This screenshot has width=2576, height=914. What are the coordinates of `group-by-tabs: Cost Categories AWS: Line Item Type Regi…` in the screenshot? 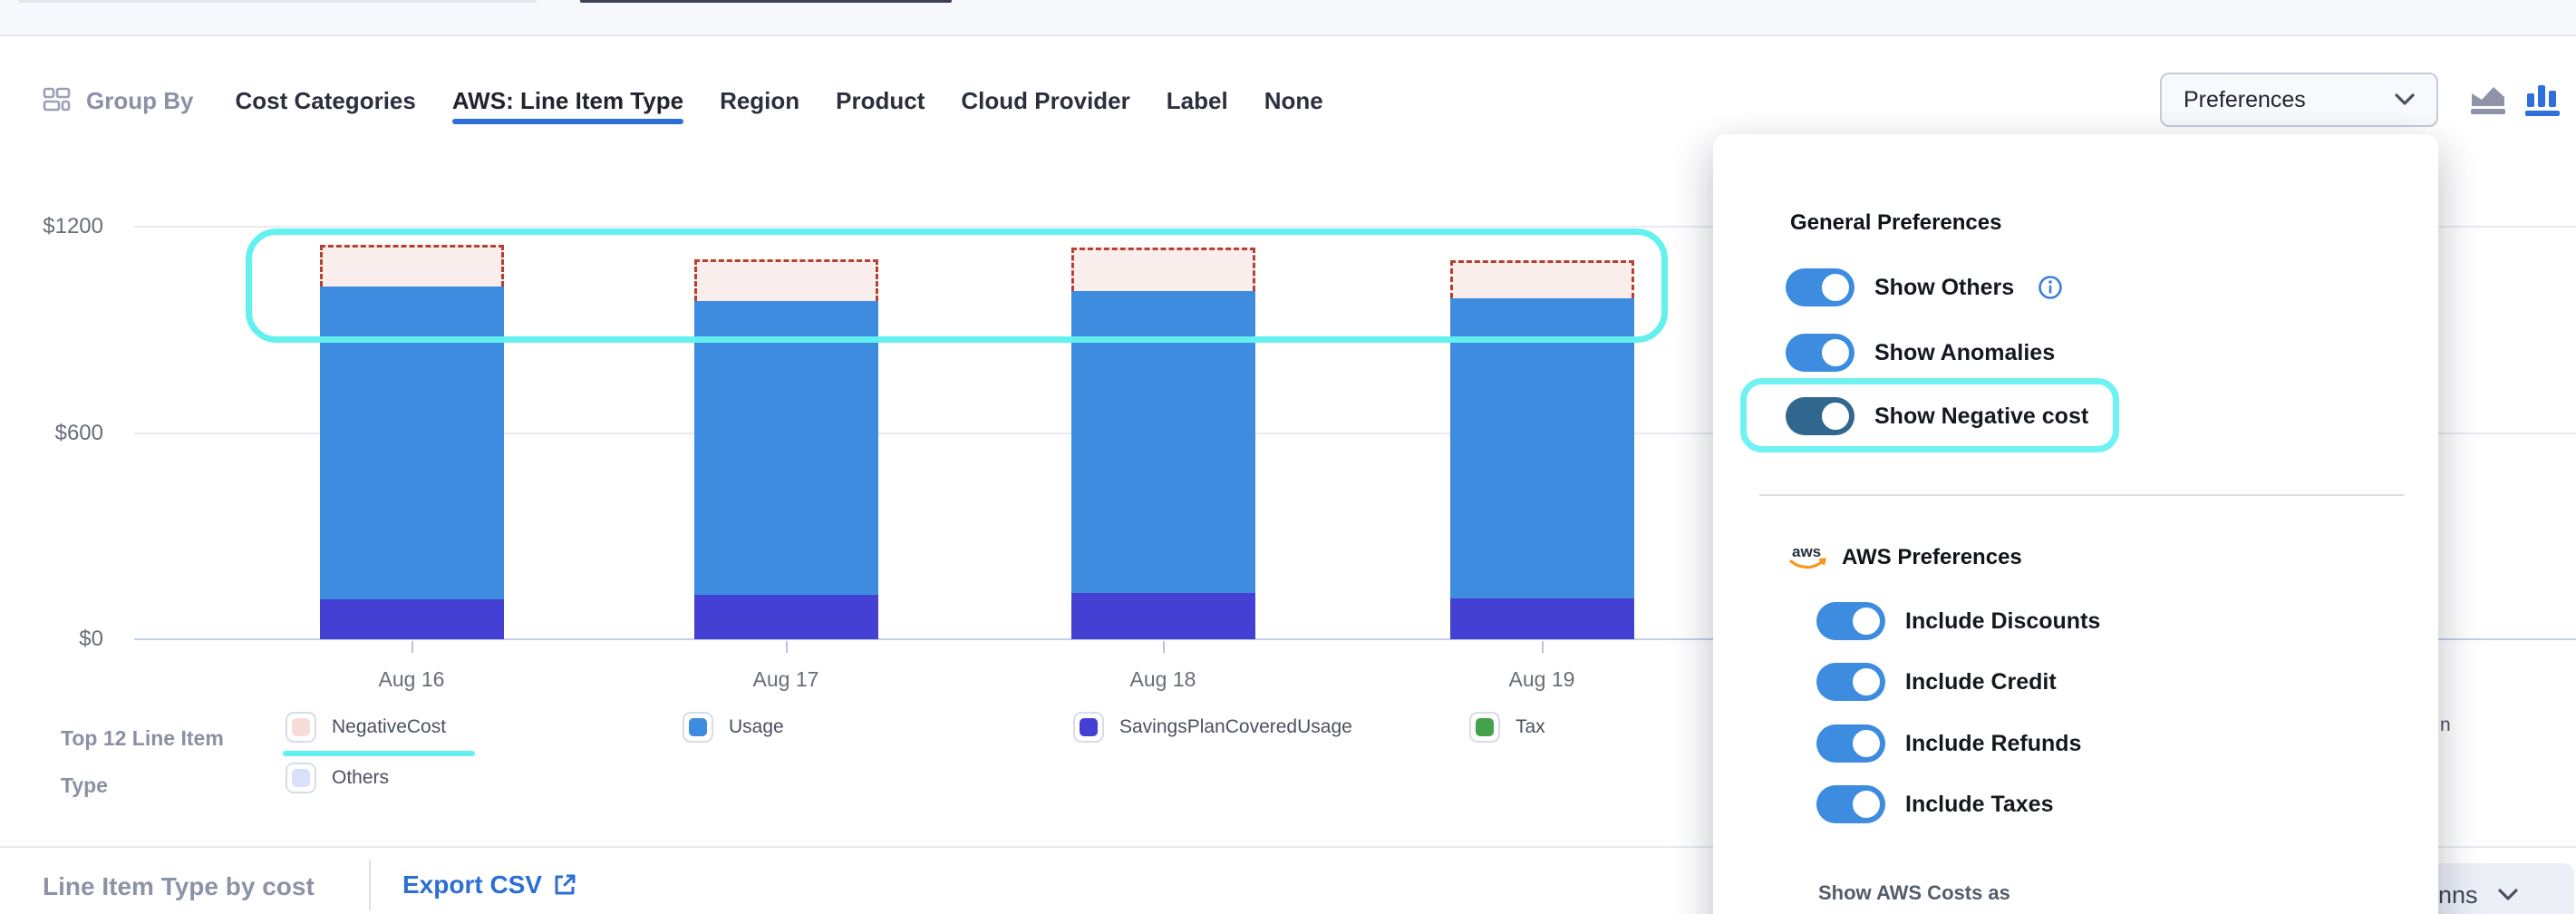 It's located at (779, 100).